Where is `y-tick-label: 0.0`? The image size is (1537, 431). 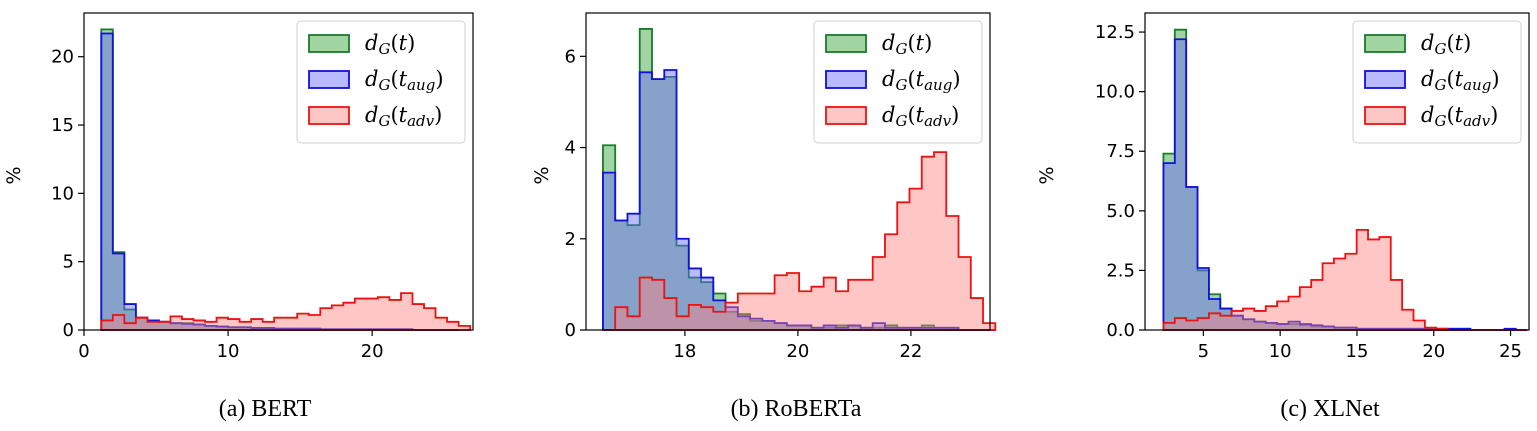 y-tick-label: 0.0 is located at coordinates (1120, 330).